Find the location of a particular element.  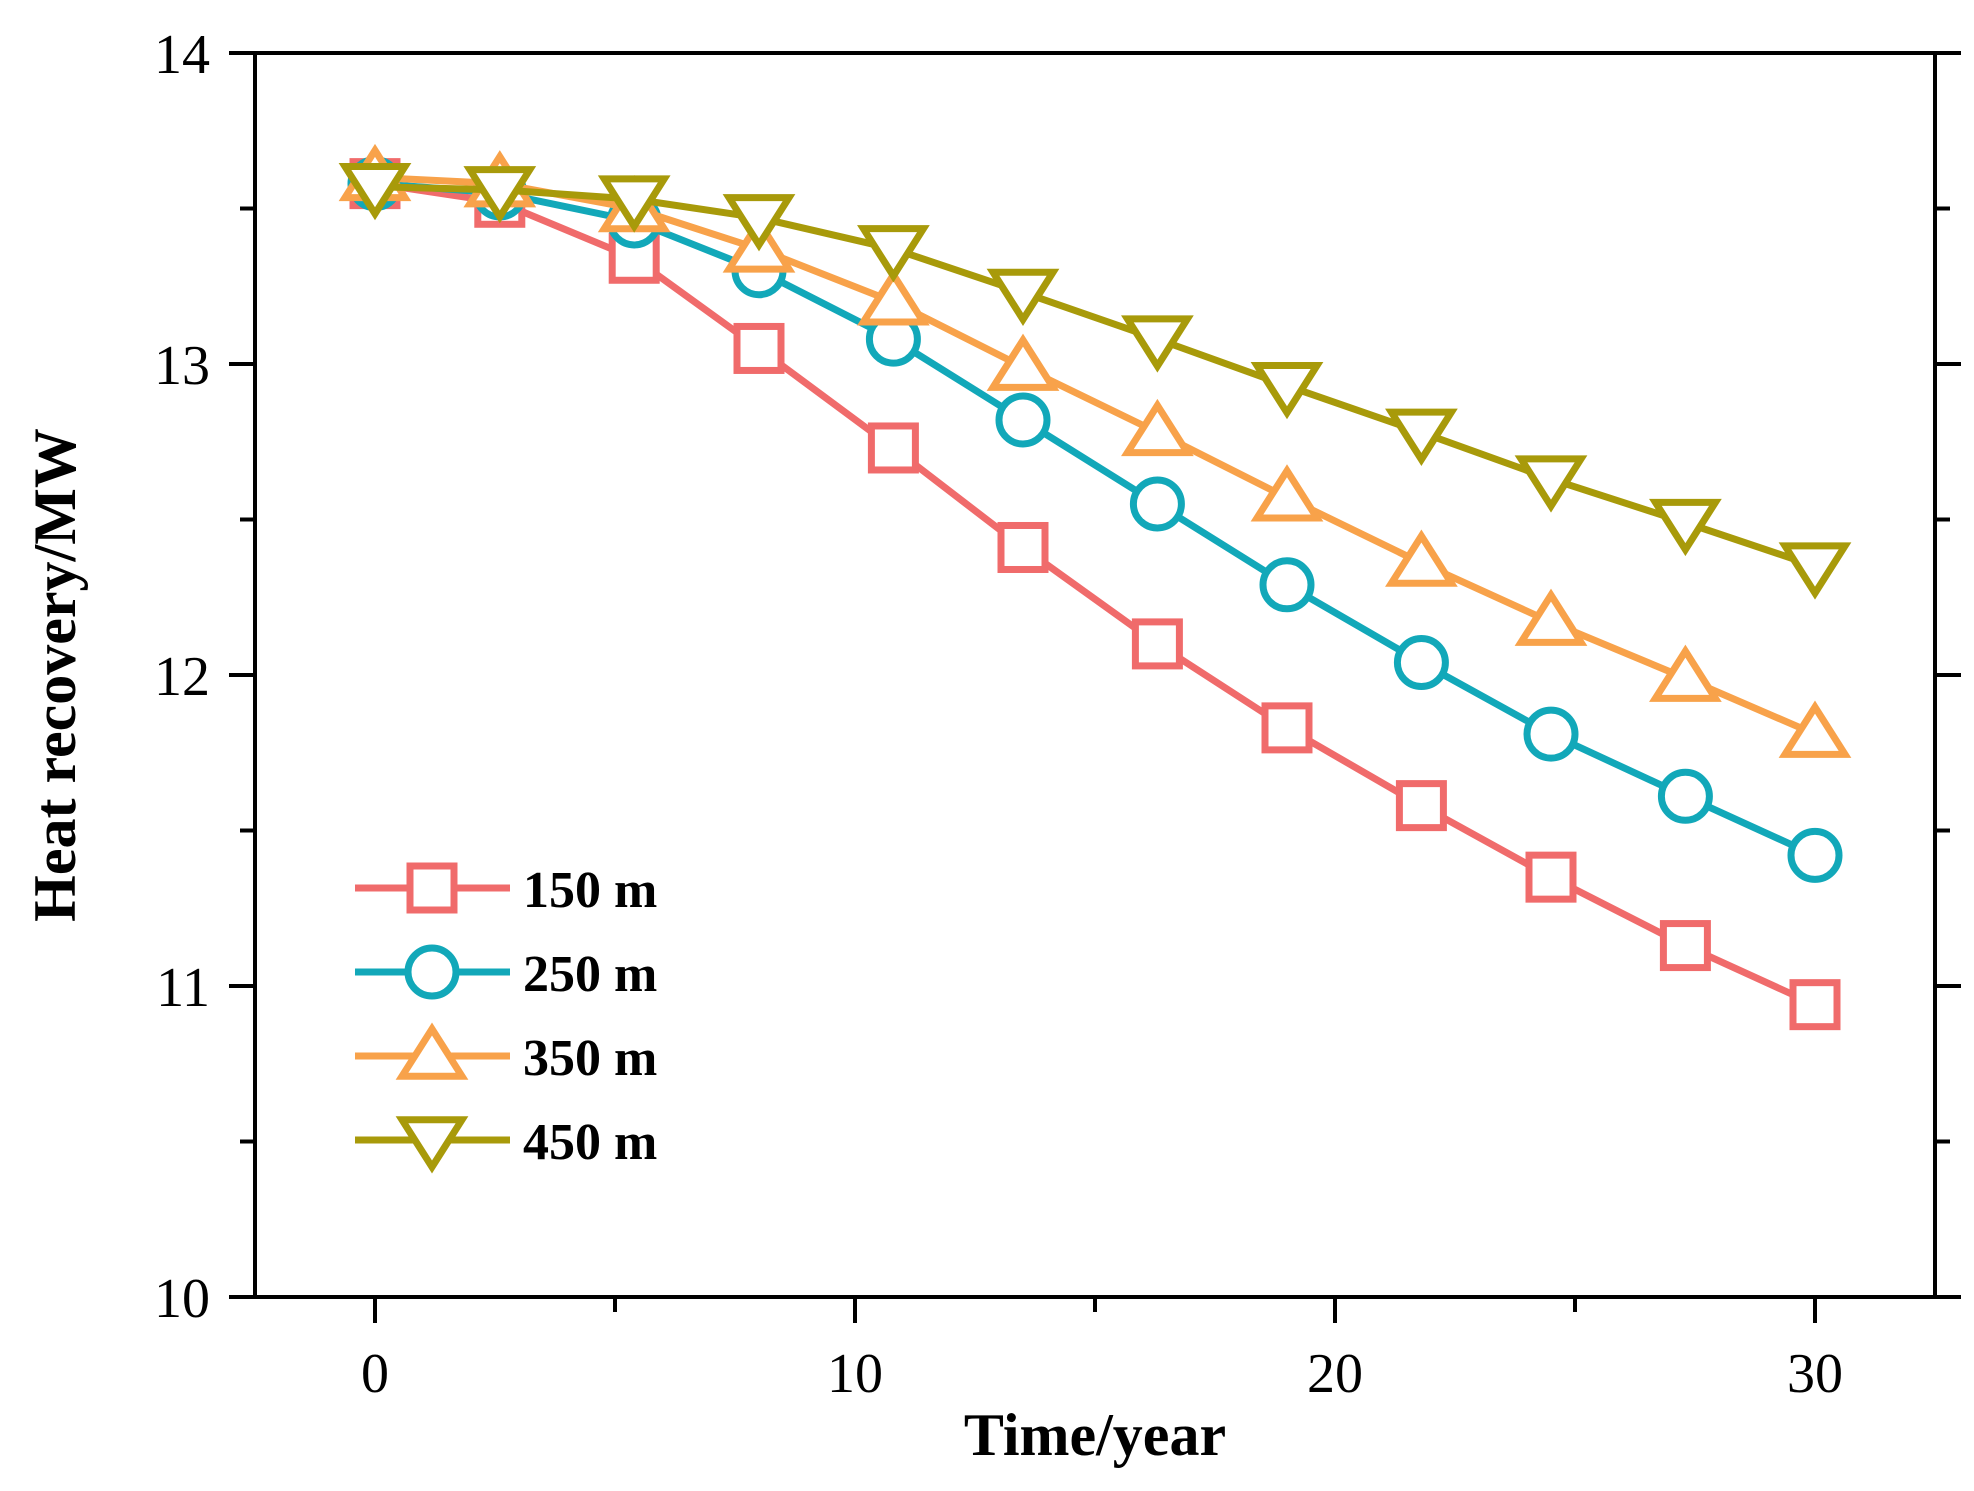

y-tick-label: 10 is located at coordinates (182, 1299).